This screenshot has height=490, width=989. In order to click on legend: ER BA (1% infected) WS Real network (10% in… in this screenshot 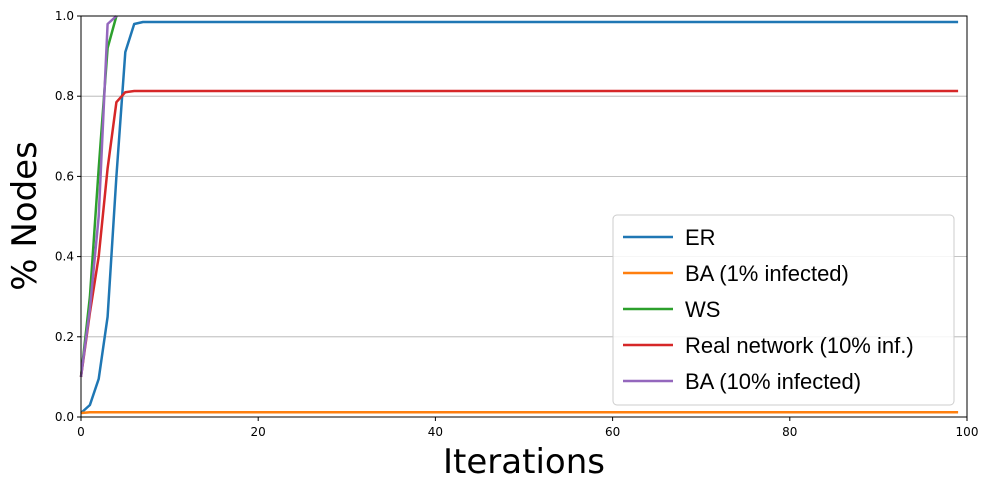, I will do `click(783, 310)`.